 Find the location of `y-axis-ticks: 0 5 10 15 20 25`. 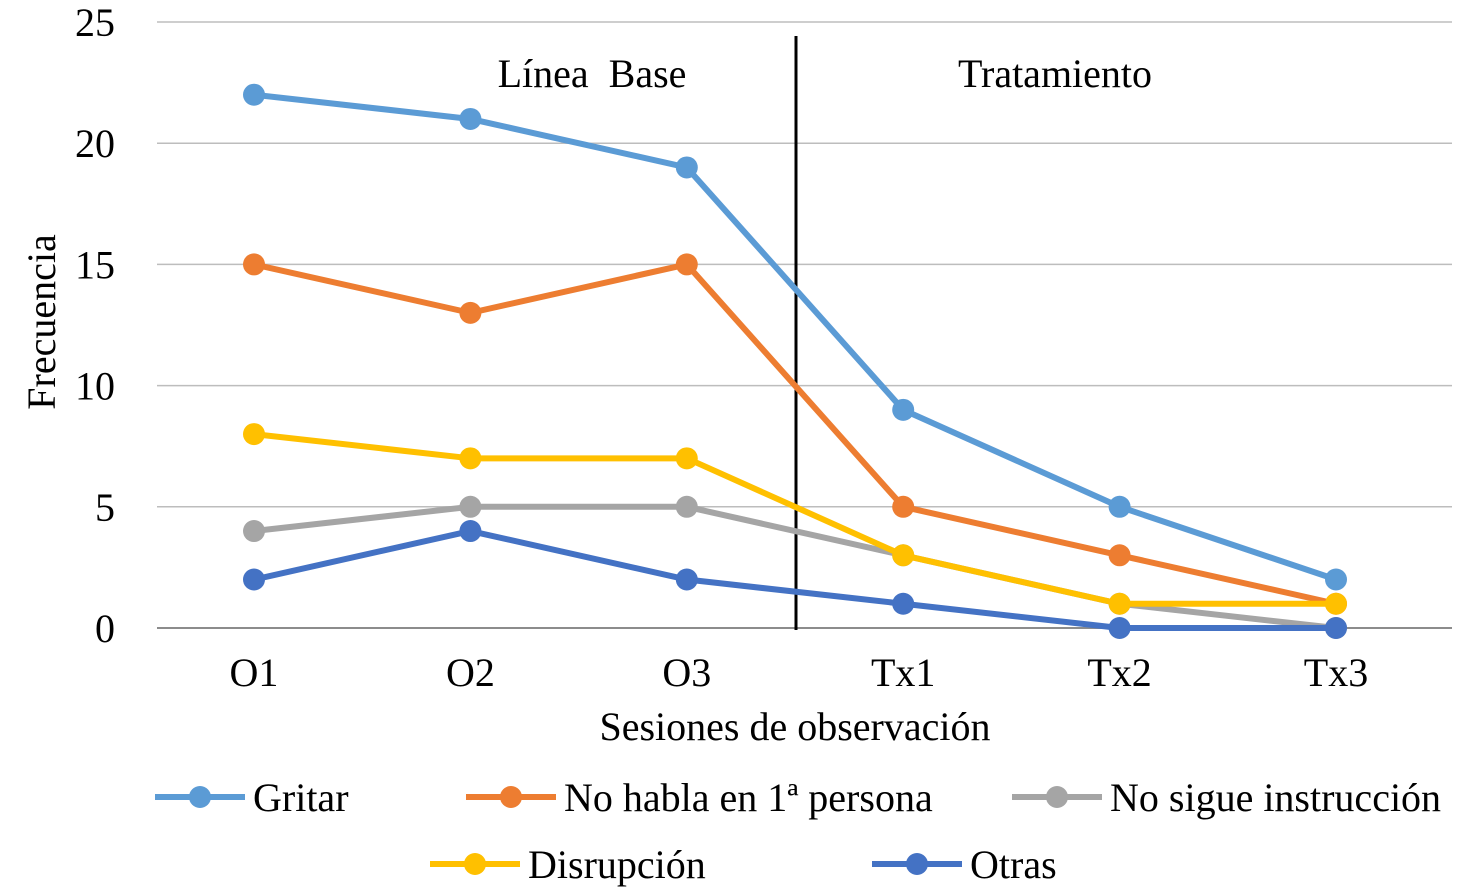

y-axis-ticks: 0 5 10 15 20 25 is located at coordinates (95, 325).